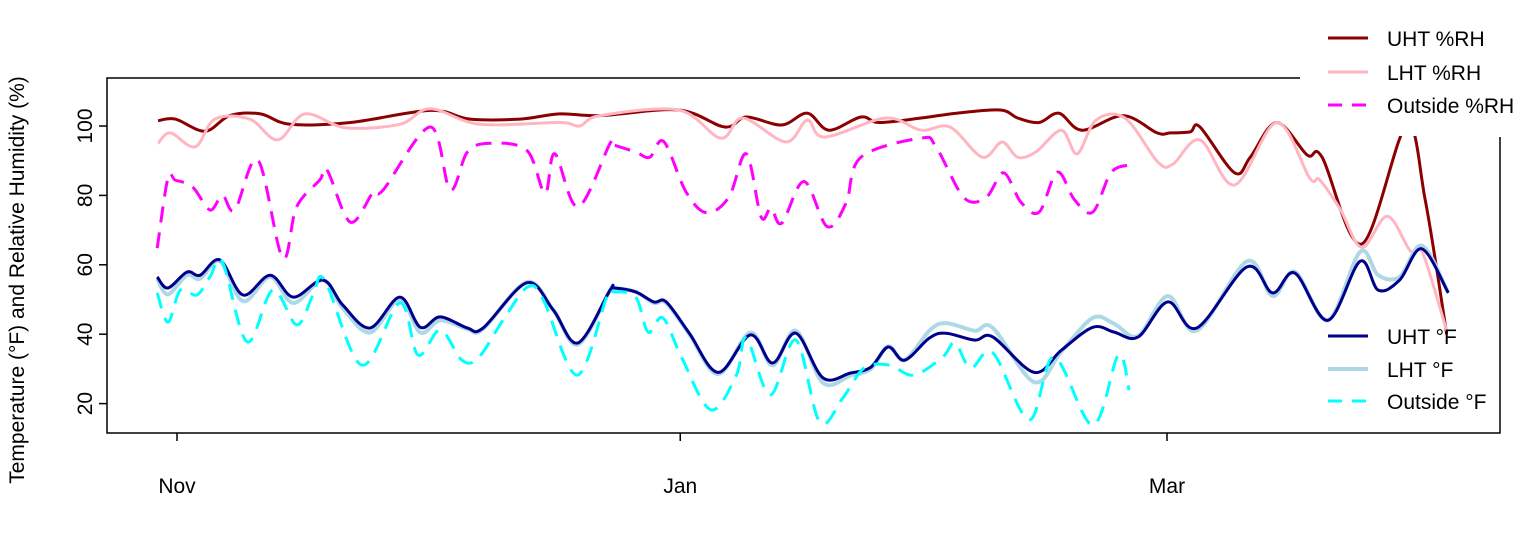 The image size is (1536, 551). I want to click on legend-label: UHT %RH, so click(1436, 39).